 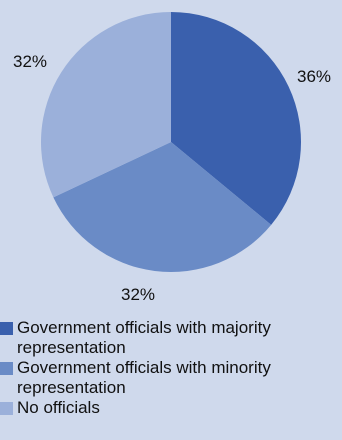 I want to click on legend-item-no-officials: No officials, so click(x=171, y=408).